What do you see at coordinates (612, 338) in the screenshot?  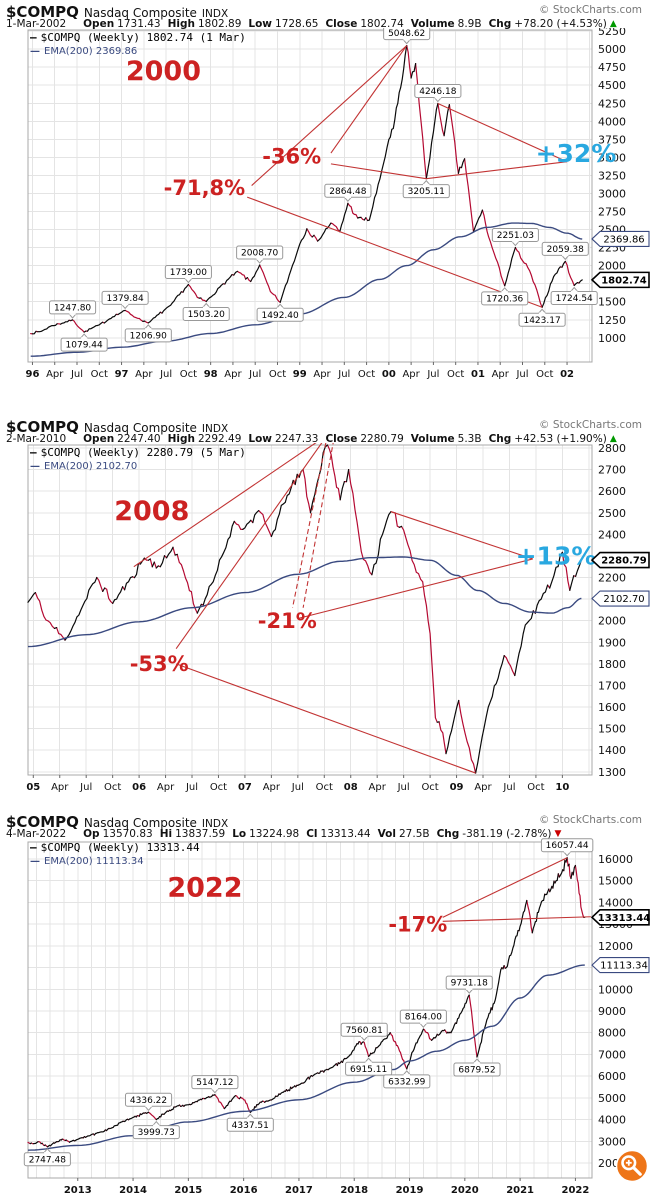 I see `y-axis-tick-label: 1000` at bounding box center [612, 338].